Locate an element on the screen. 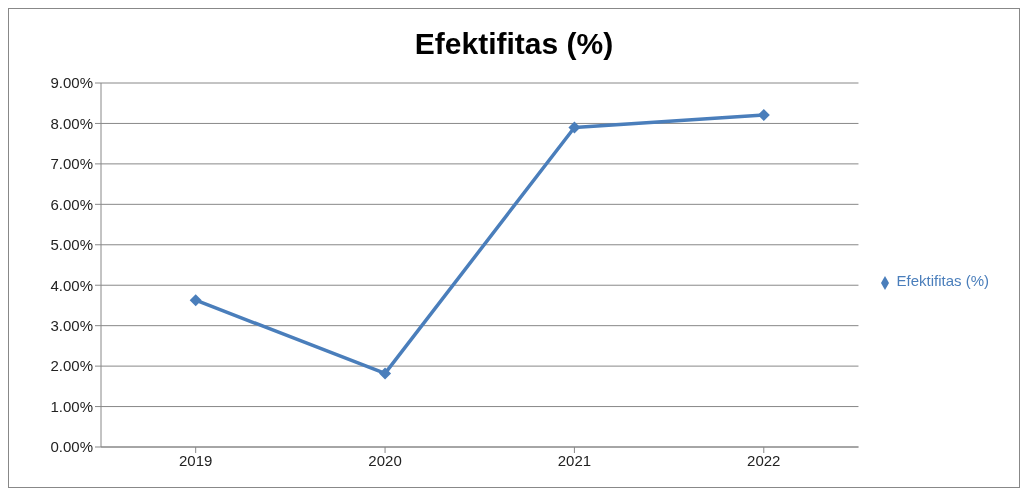 Image resolution: width=1032 pixels, height=494 pixels. x-tick-label: 2019 is located at coordinates (196, 460).